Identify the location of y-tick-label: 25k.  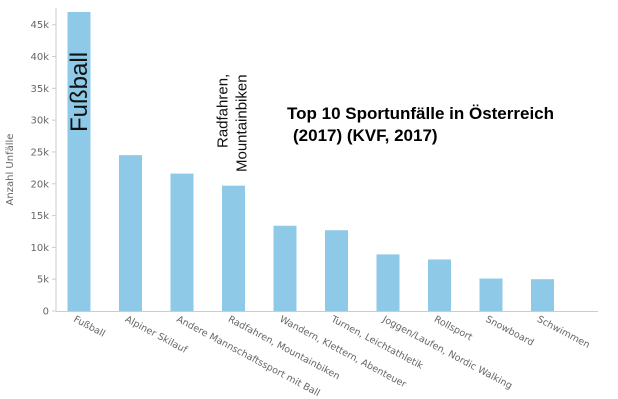
(39, 152).